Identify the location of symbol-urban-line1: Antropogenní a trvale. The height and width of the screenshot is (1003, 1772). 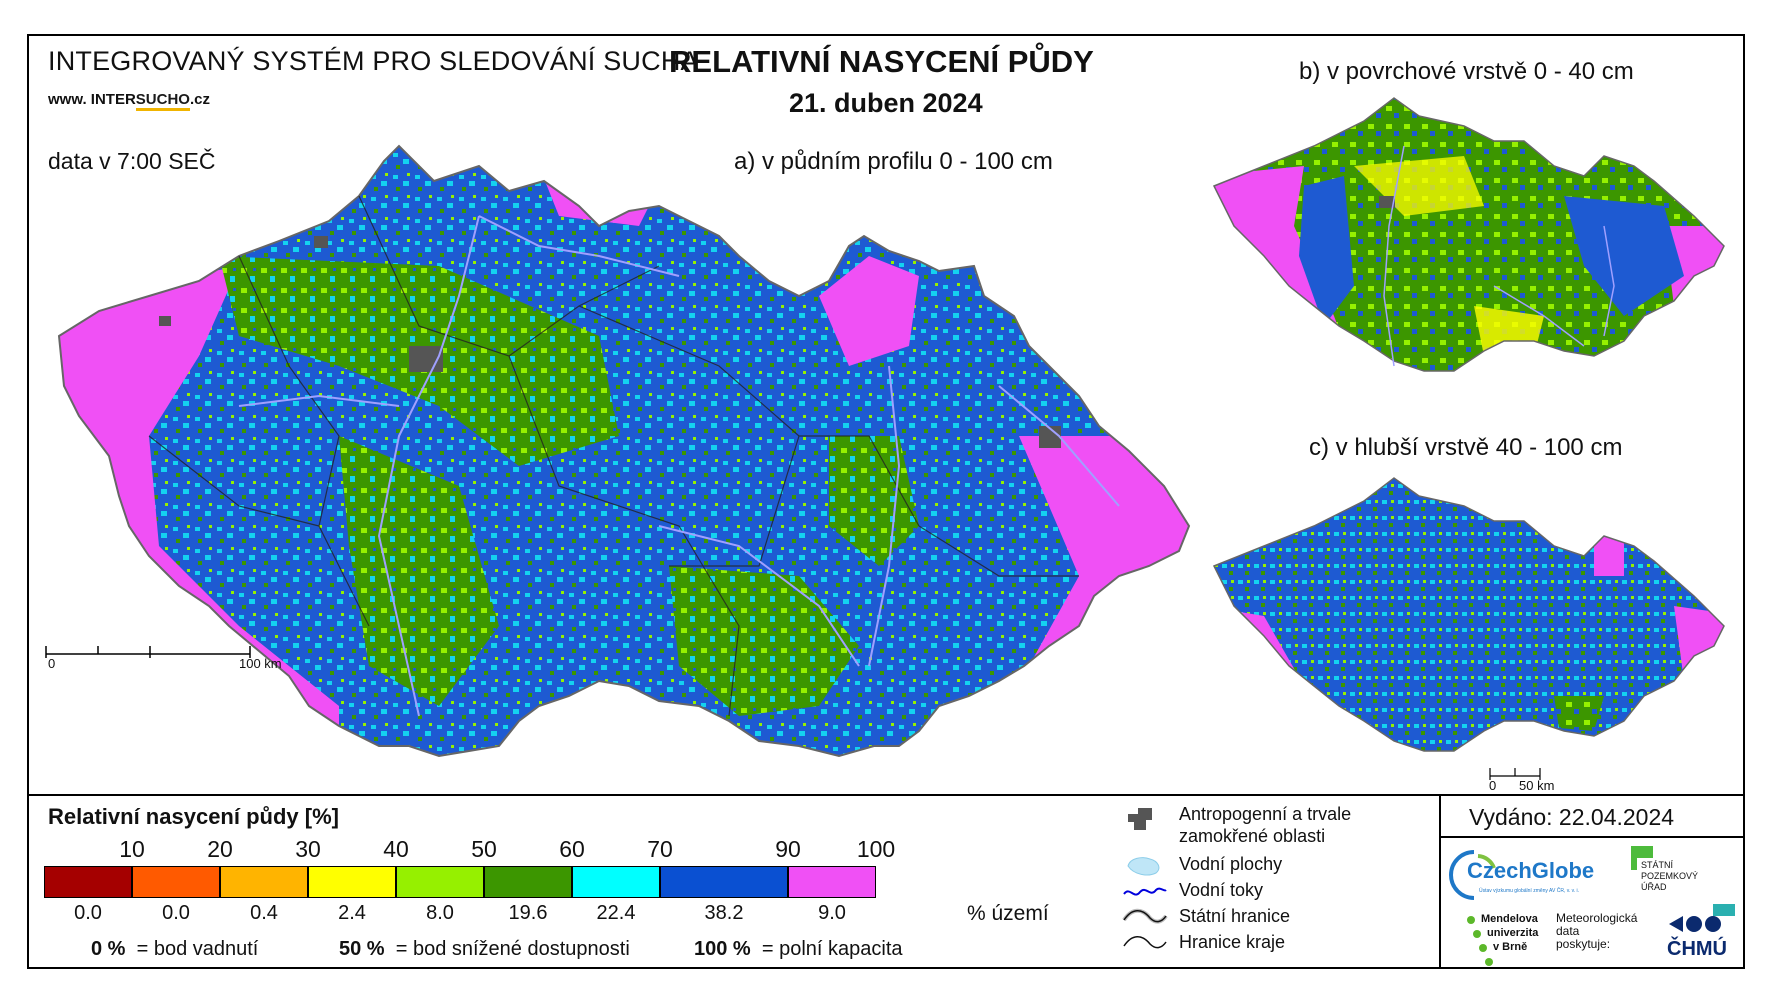
(1265, 814).